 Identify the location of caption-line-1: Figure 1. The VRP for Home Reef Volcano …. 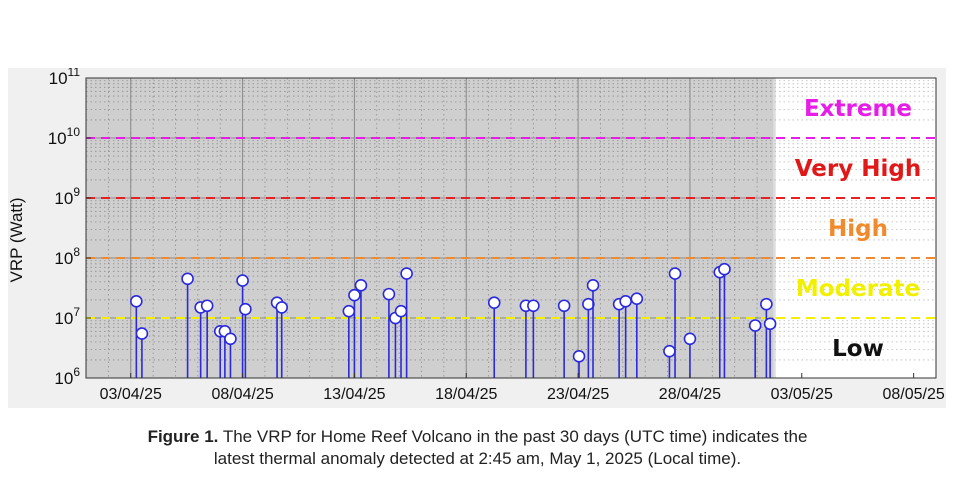
(477, 437).